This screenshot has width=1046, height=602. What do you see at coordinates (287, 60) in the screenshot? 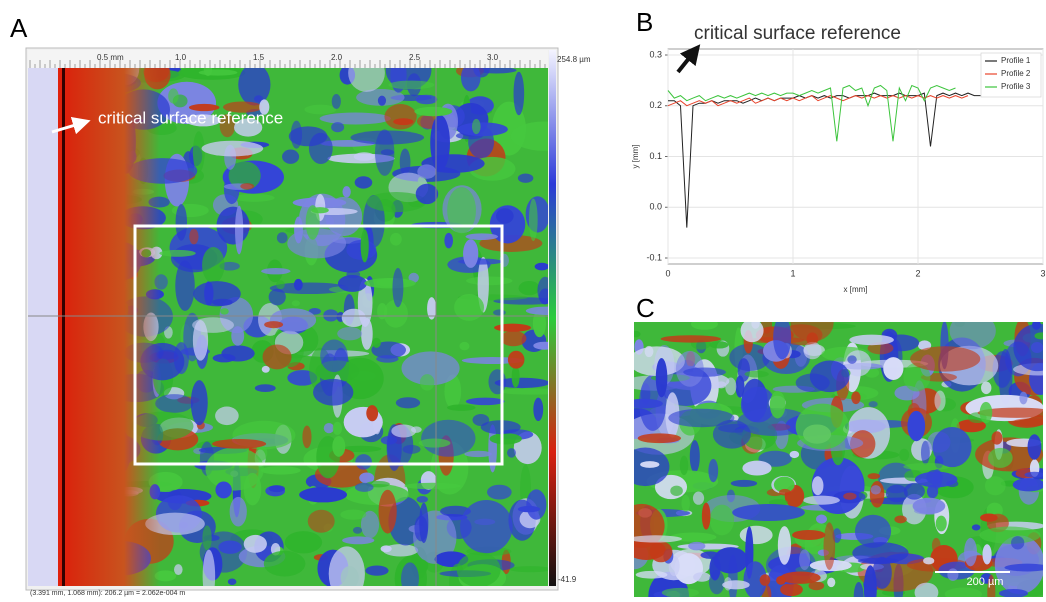
I see `ruler-ticks: 0.5 mm 1.0 1.5 2.0 2.5 3.0` at bounding box center [287, 60].